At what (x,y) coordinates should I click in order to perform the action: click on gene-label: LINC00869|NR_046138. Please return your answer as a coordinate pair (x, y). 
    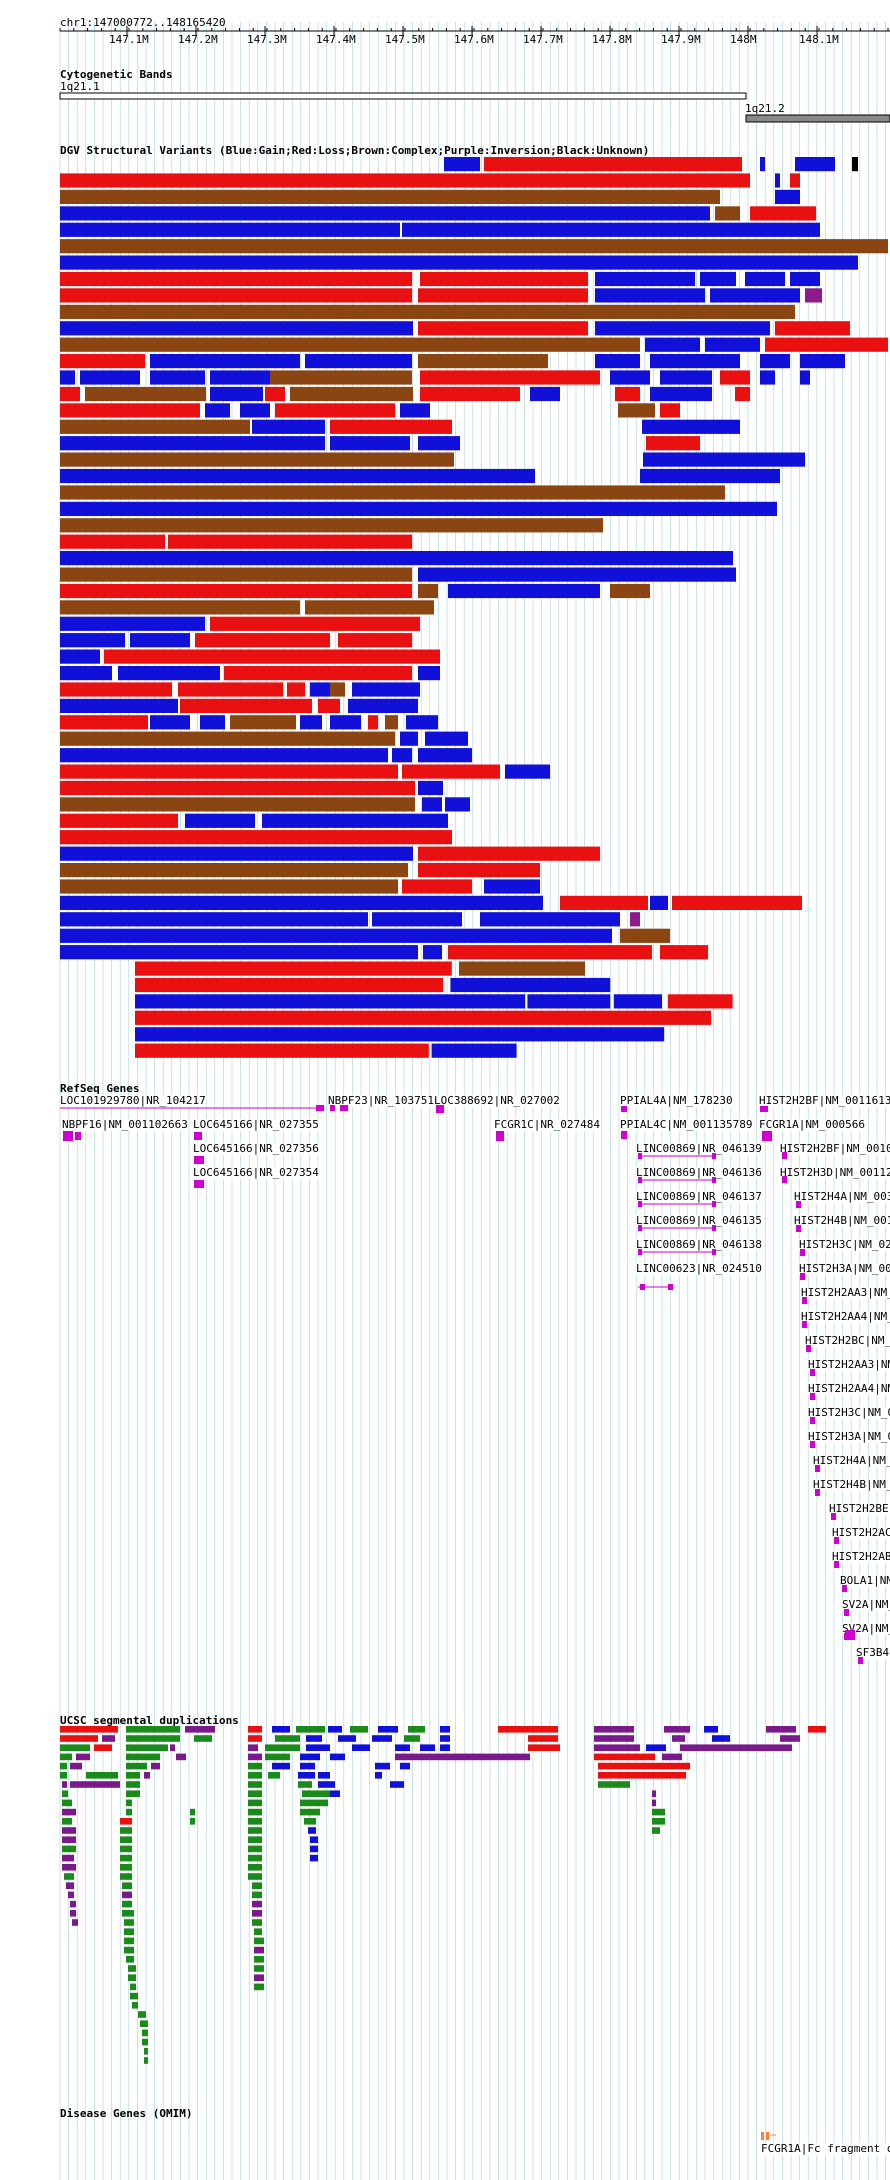
    Looking at the image, I should click on (699, 1244).